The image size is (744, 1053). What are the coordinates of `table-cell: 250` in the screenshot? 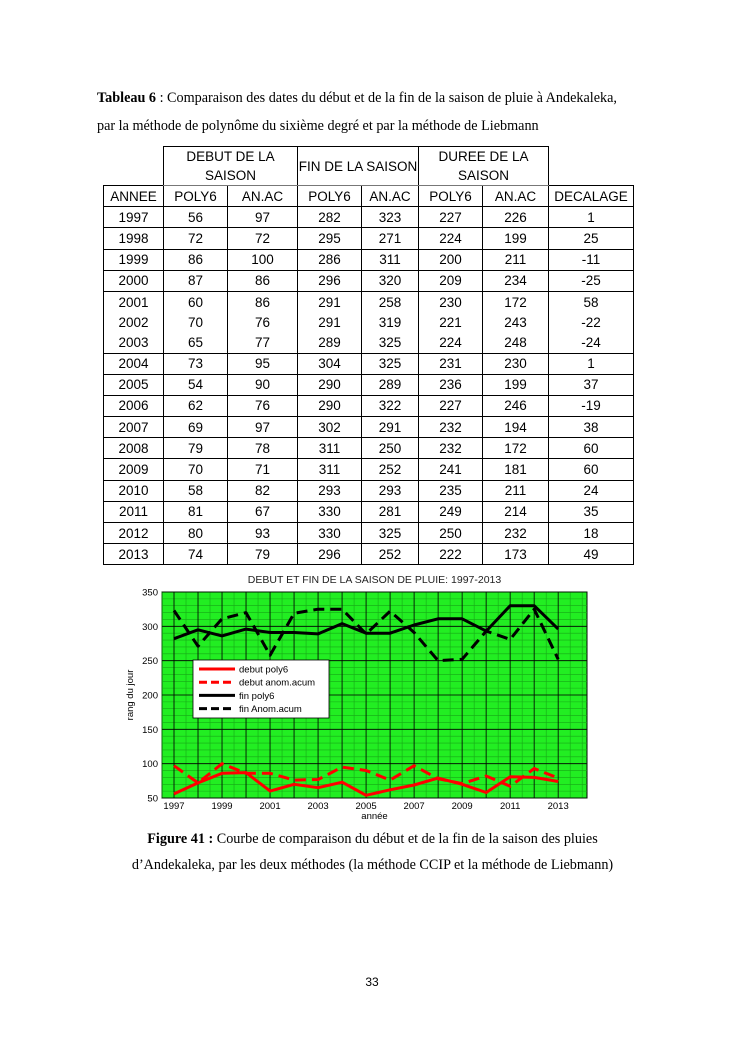 It's located at (450, 533).